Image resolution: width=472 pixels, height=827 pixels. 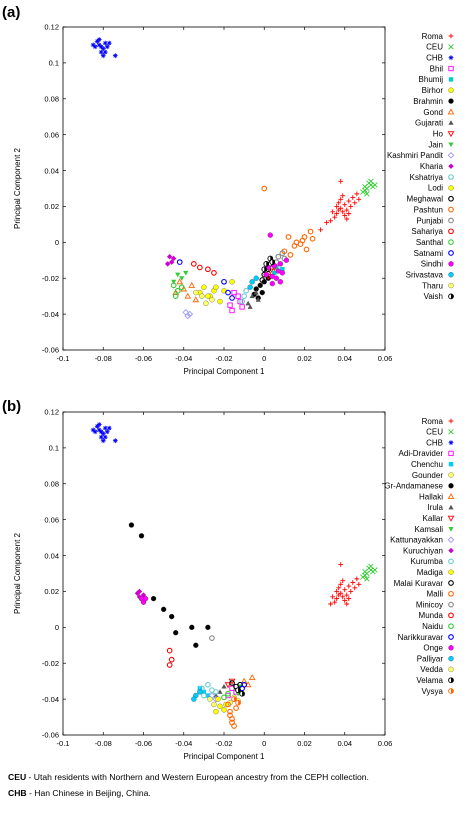 What do you see at coordinates (435, 144) in the screenshot?
I see `legend-label: Jain` at bounding box center [435, 144].